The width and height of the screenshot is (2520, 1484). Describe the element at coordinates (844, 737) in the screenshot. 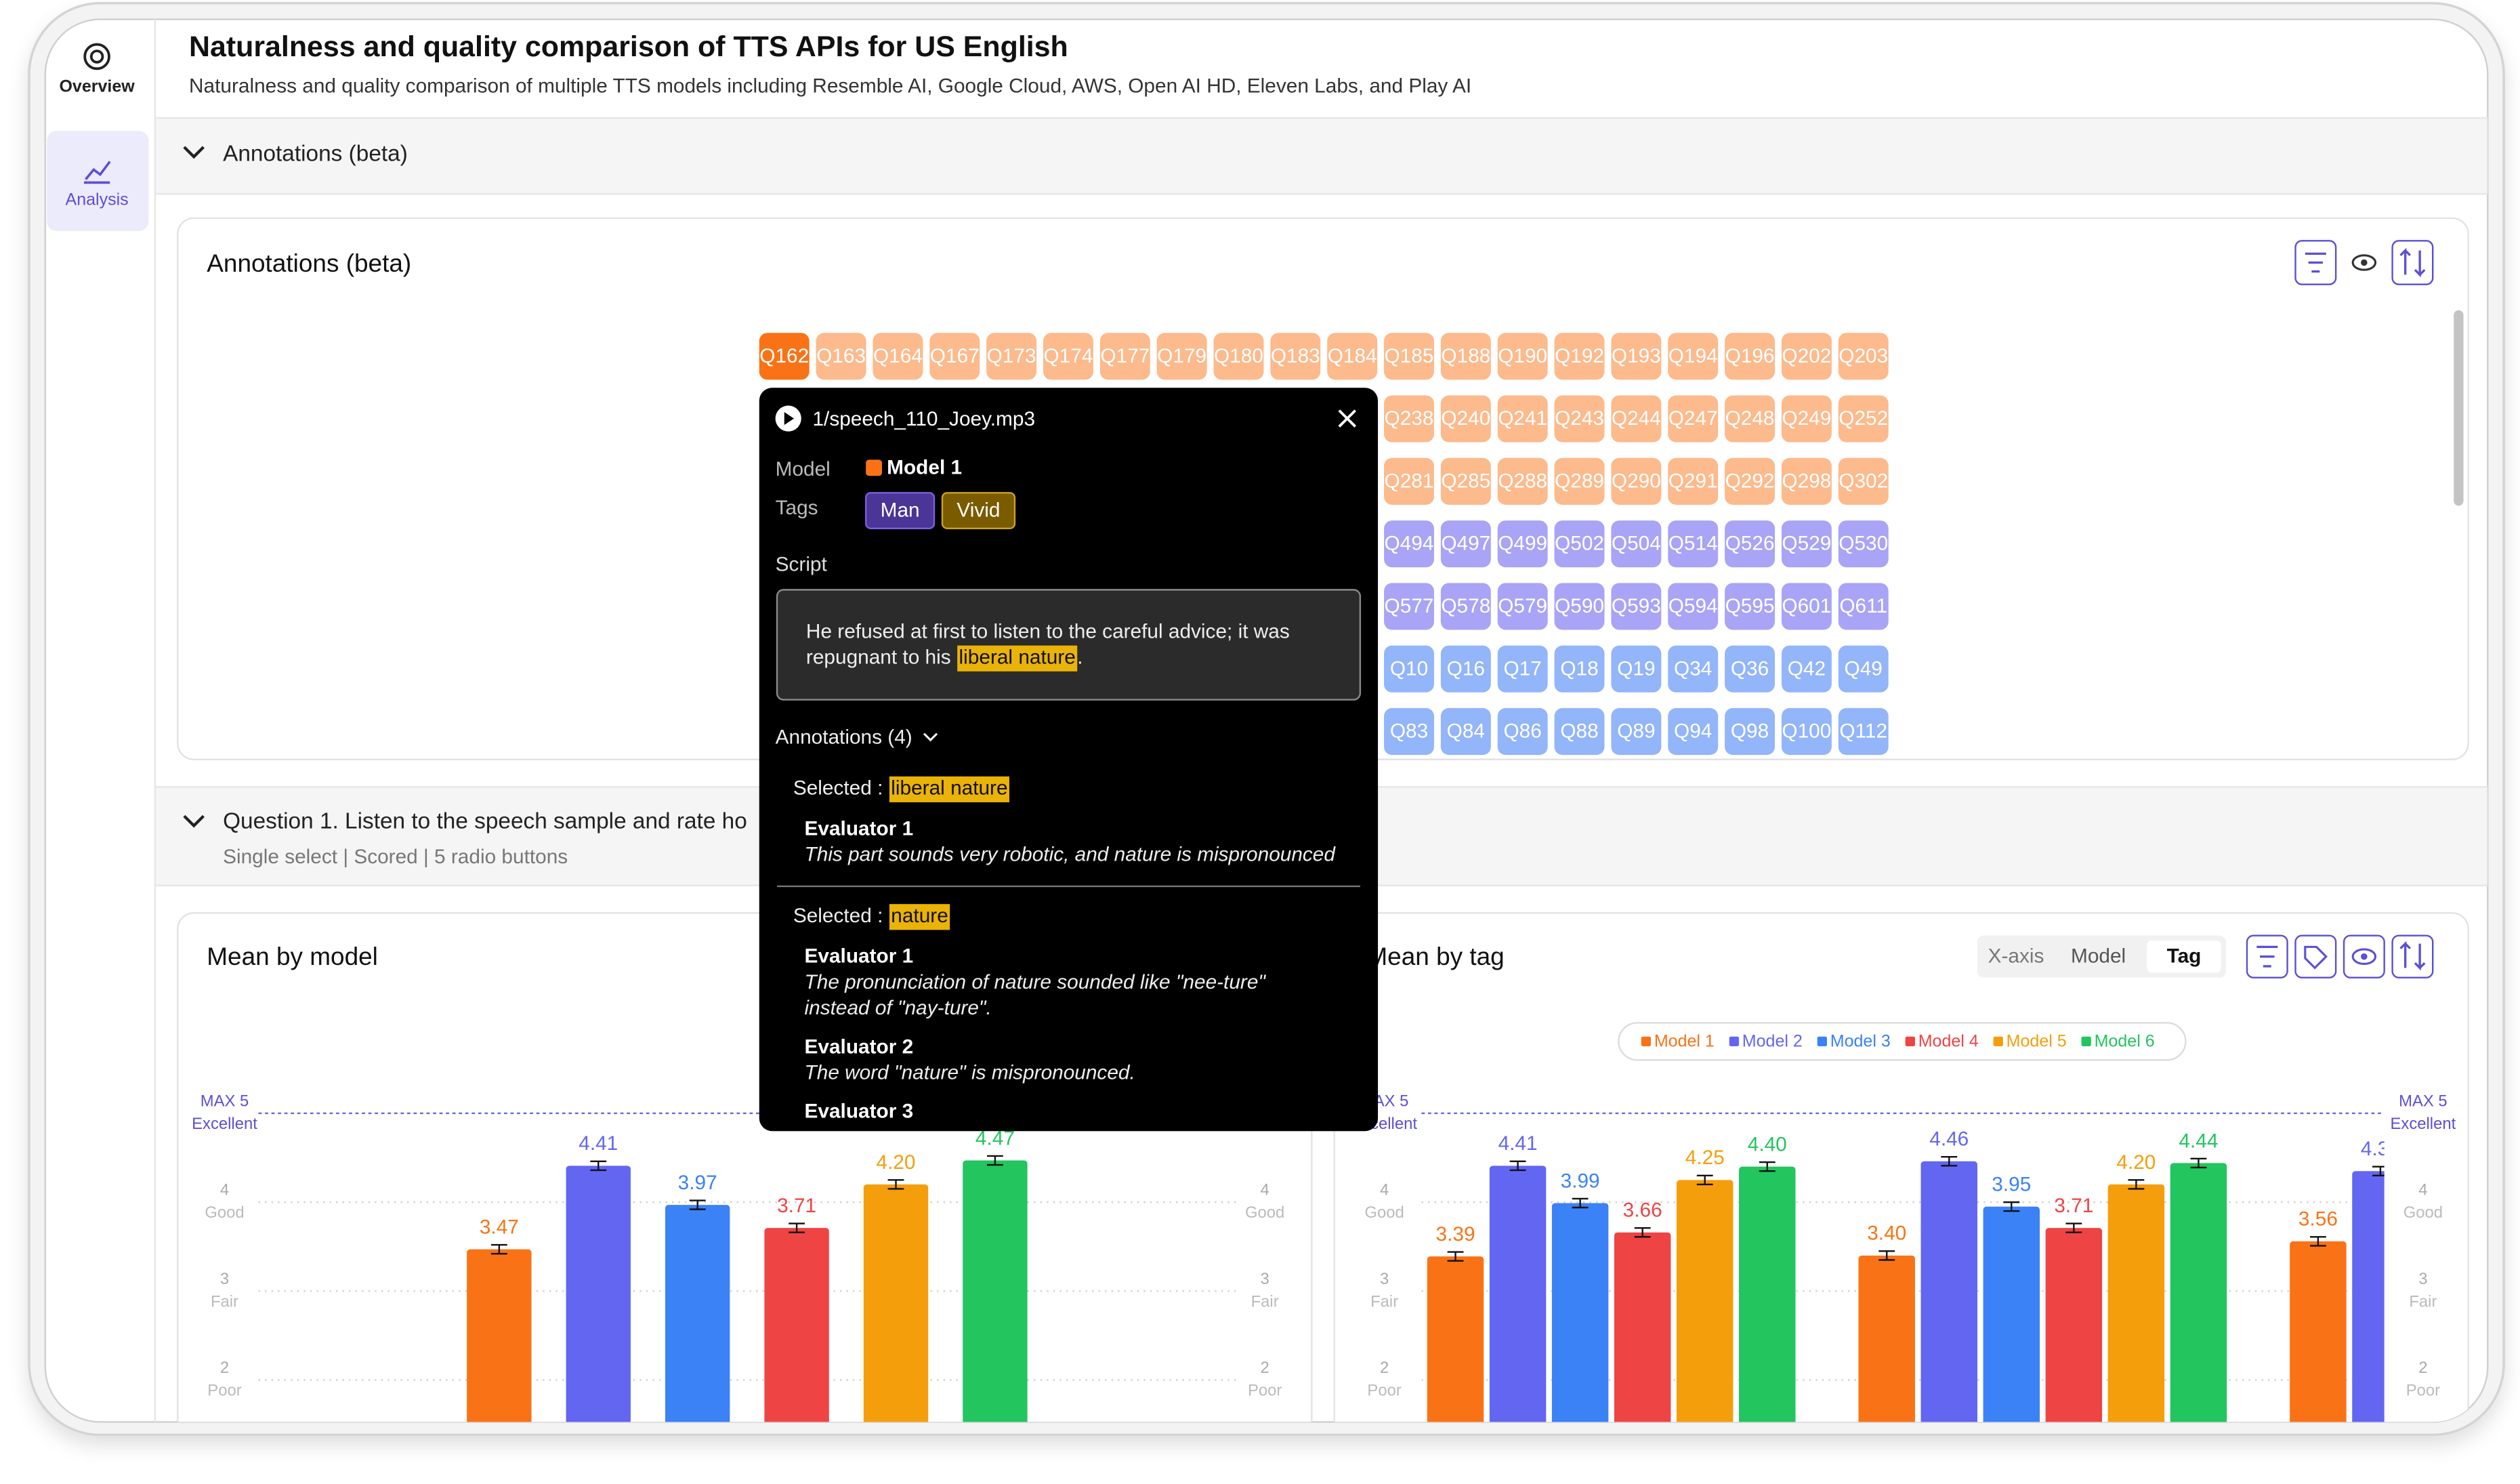

I see `annotations-title: Annotations (4)` at that location.